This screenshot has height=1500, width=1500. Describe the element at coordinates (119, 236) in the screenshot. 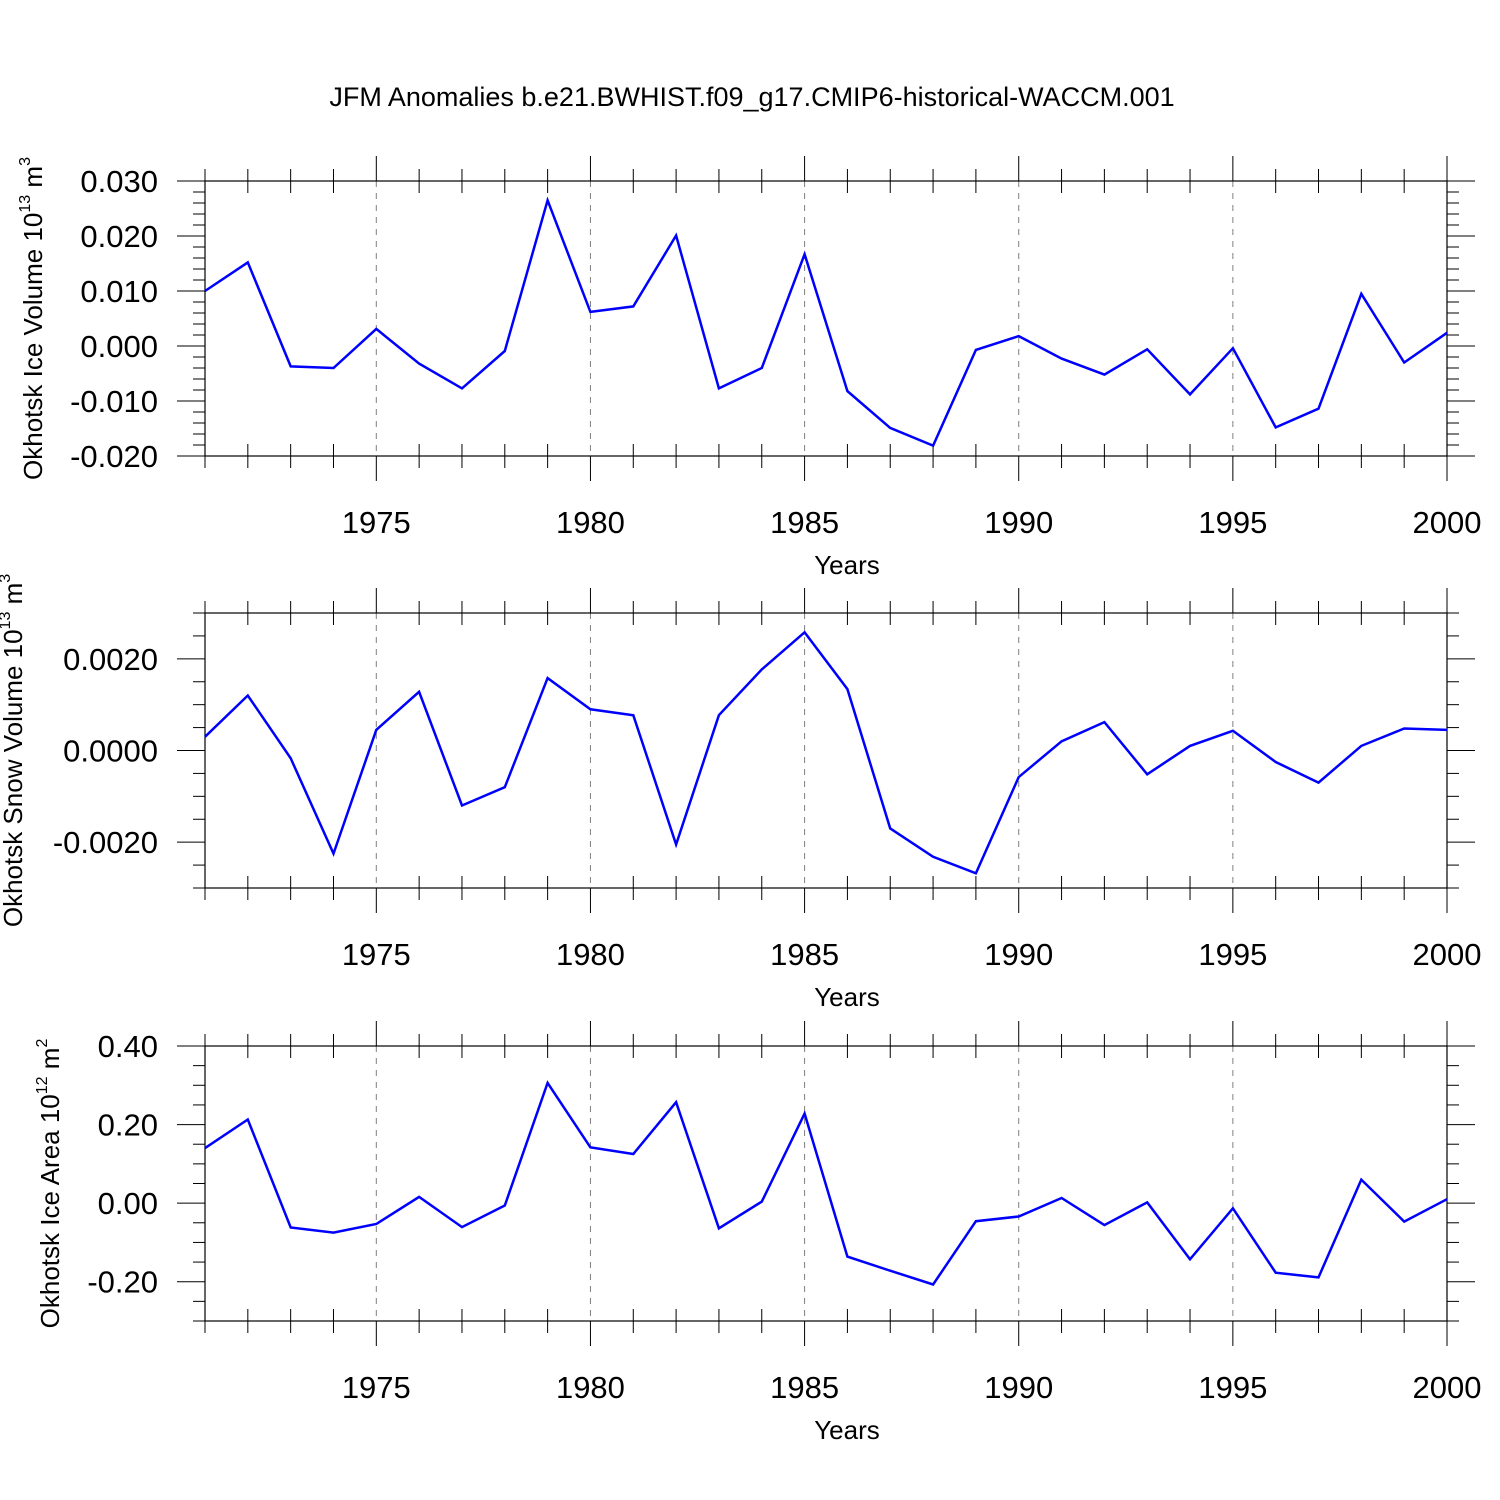

I see `y-tick-label: 0.020` at that location.